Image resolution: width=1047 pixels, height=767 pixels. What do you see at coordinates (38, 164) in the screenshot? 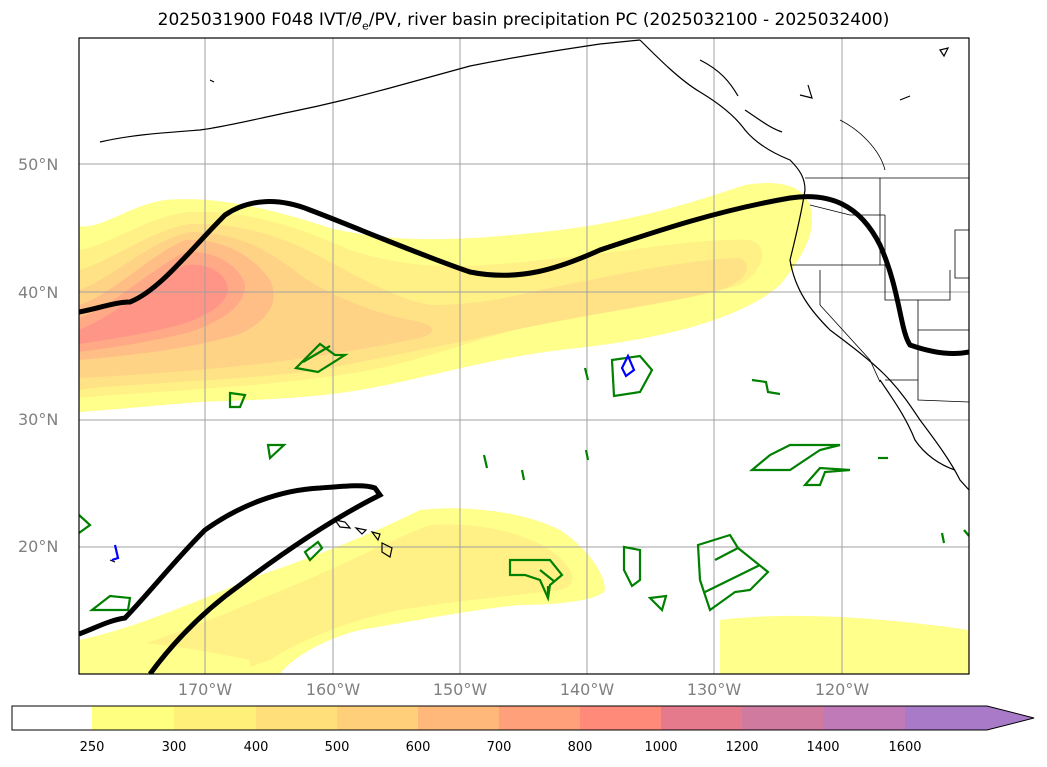
I see `lat-label-50n: 50°N` at bounding box center [38, 164].